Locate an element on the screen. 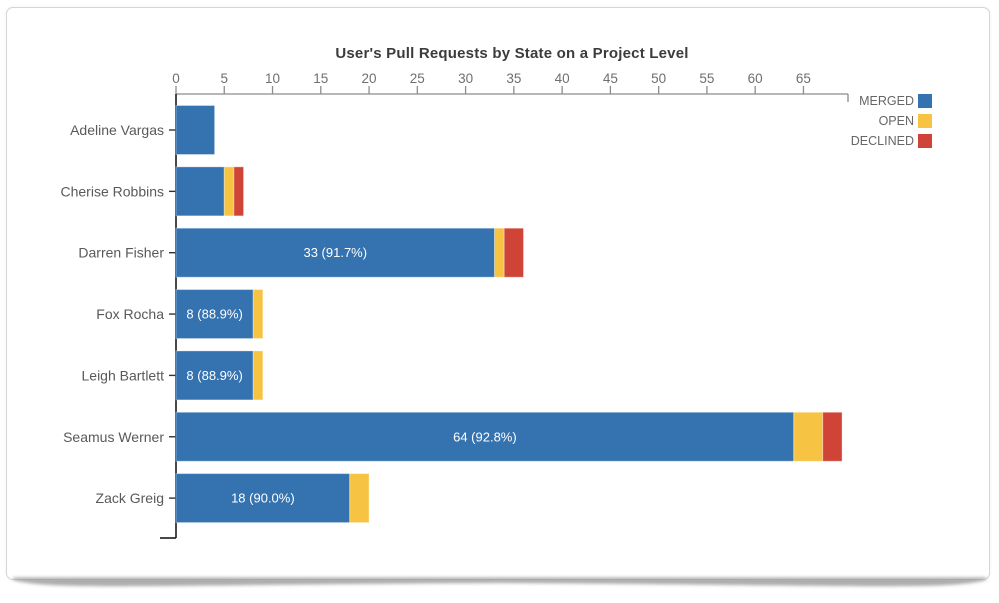 Image resolution: width=999 pixels, height=603 pixels. y-category-label: Darren Fisher is located at coordinates (121, 253).